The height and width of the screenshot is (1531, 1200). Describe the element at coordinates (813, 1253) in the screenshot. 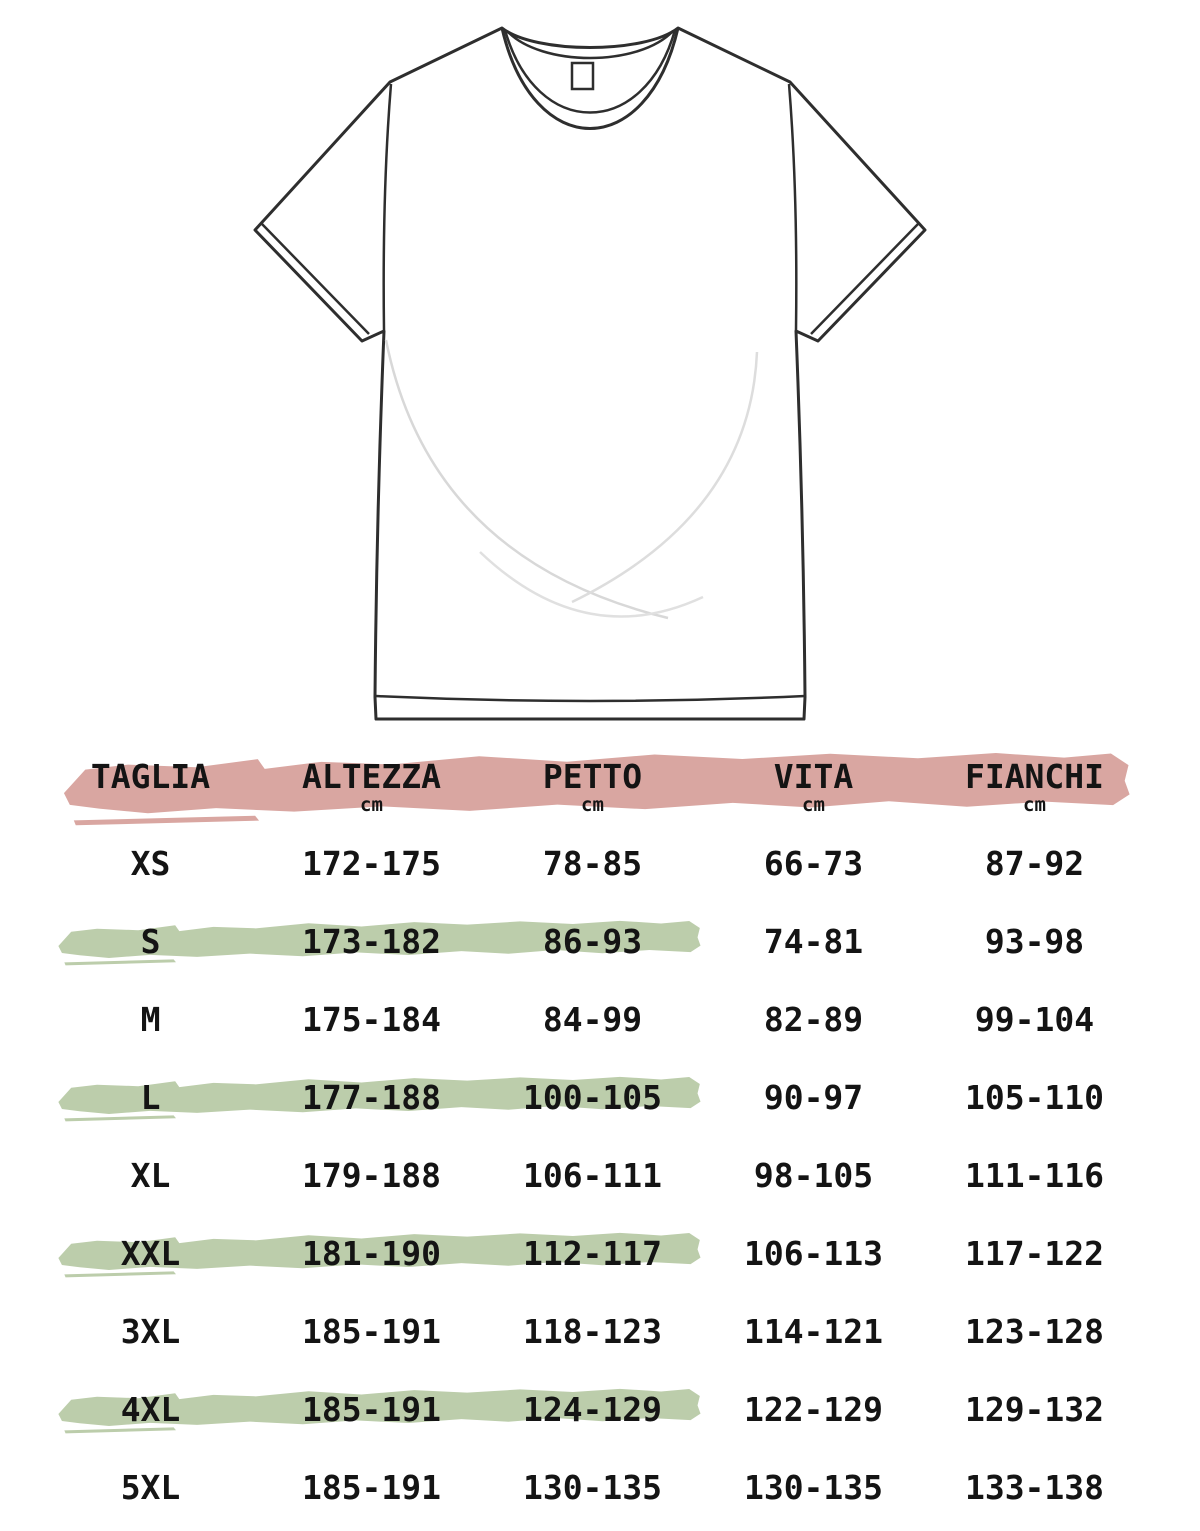

I see `vita-cell: 106-113` at that location.